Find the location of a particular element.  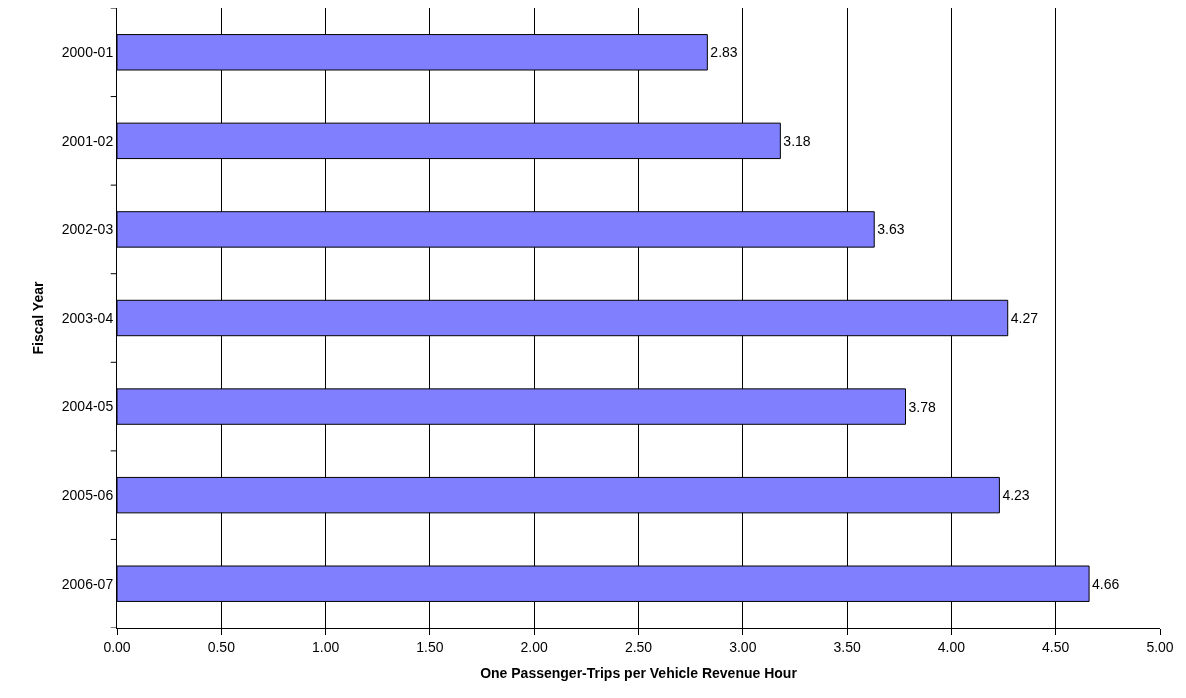

x-tick-label: 2.00 is located at coordinates (534, 646).